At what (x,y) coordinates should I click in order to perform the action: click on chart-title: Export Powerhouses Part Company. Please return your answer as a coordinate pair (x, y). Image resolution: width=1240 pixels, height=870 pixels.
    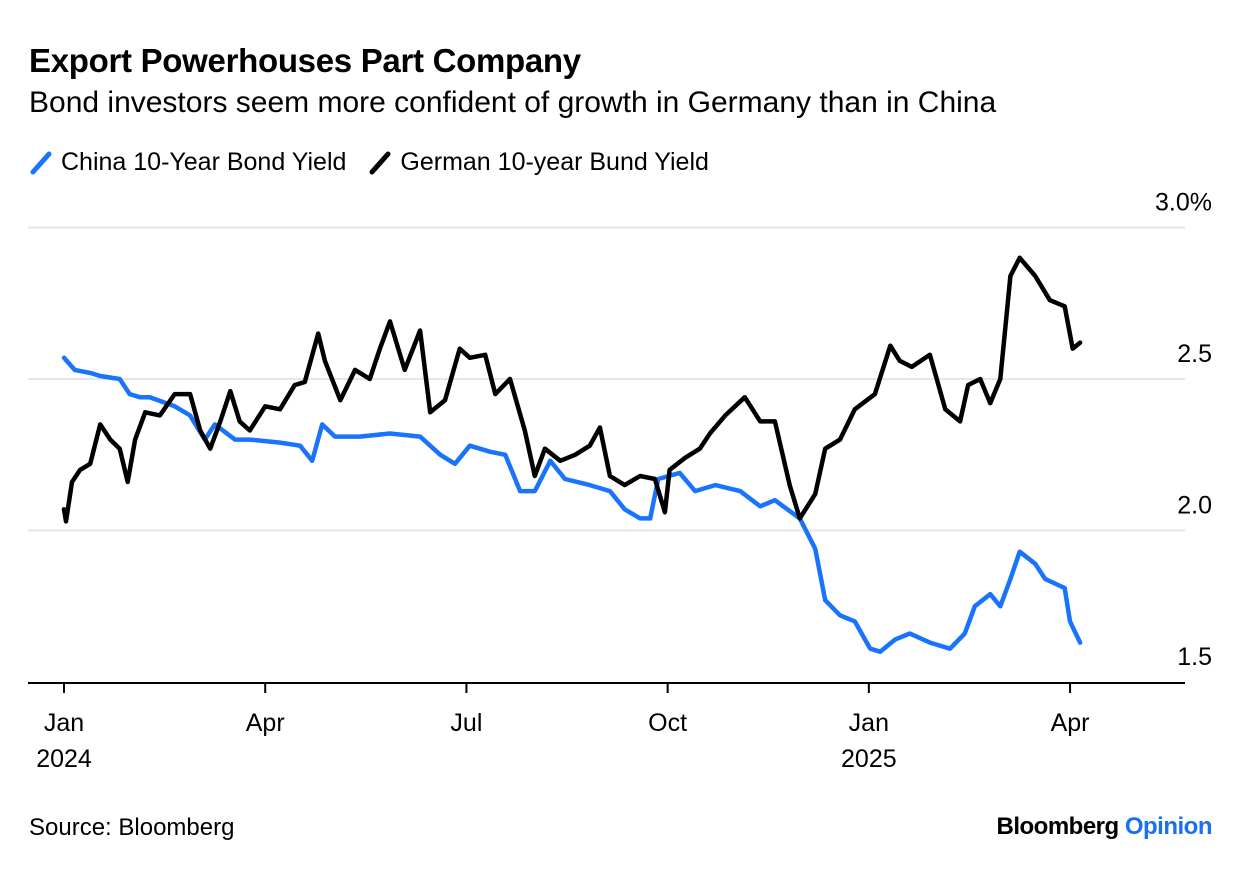
    Looking at the image, I should click on (305, 60).